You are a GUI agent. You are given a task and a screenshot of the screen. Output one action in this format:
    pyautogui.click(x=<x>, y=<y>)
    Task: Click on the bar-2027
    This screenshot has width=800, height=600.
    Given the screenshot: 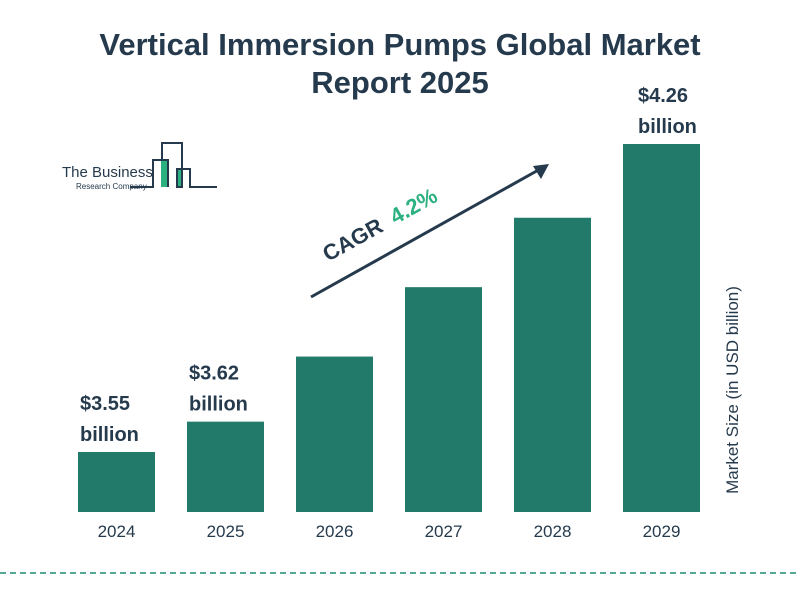 What is the action you would take?
    pyautogui.click(x=443, y=399)
    